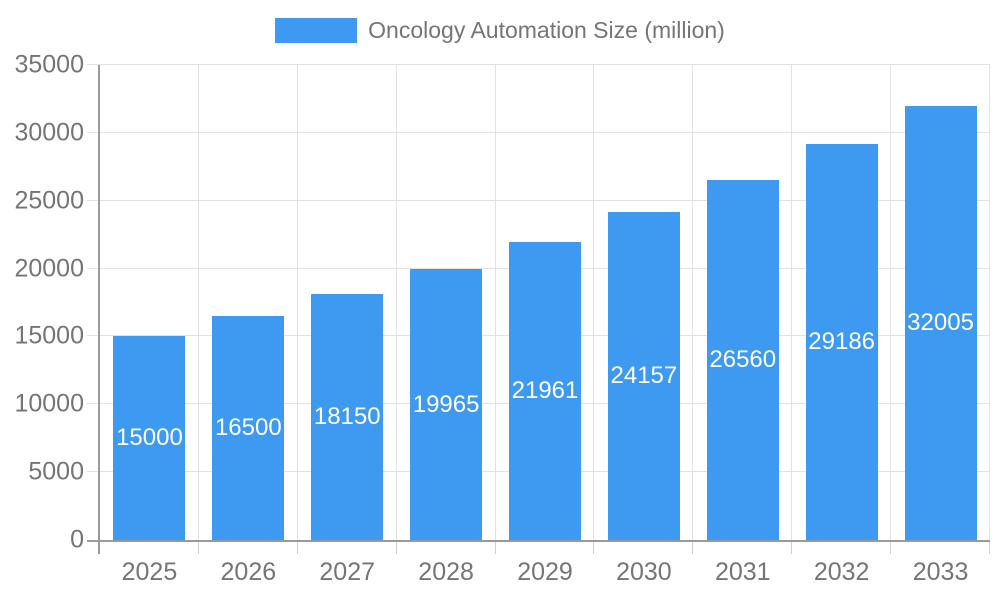  I want to click on x-tick-label: 2031, so click(742, 572).